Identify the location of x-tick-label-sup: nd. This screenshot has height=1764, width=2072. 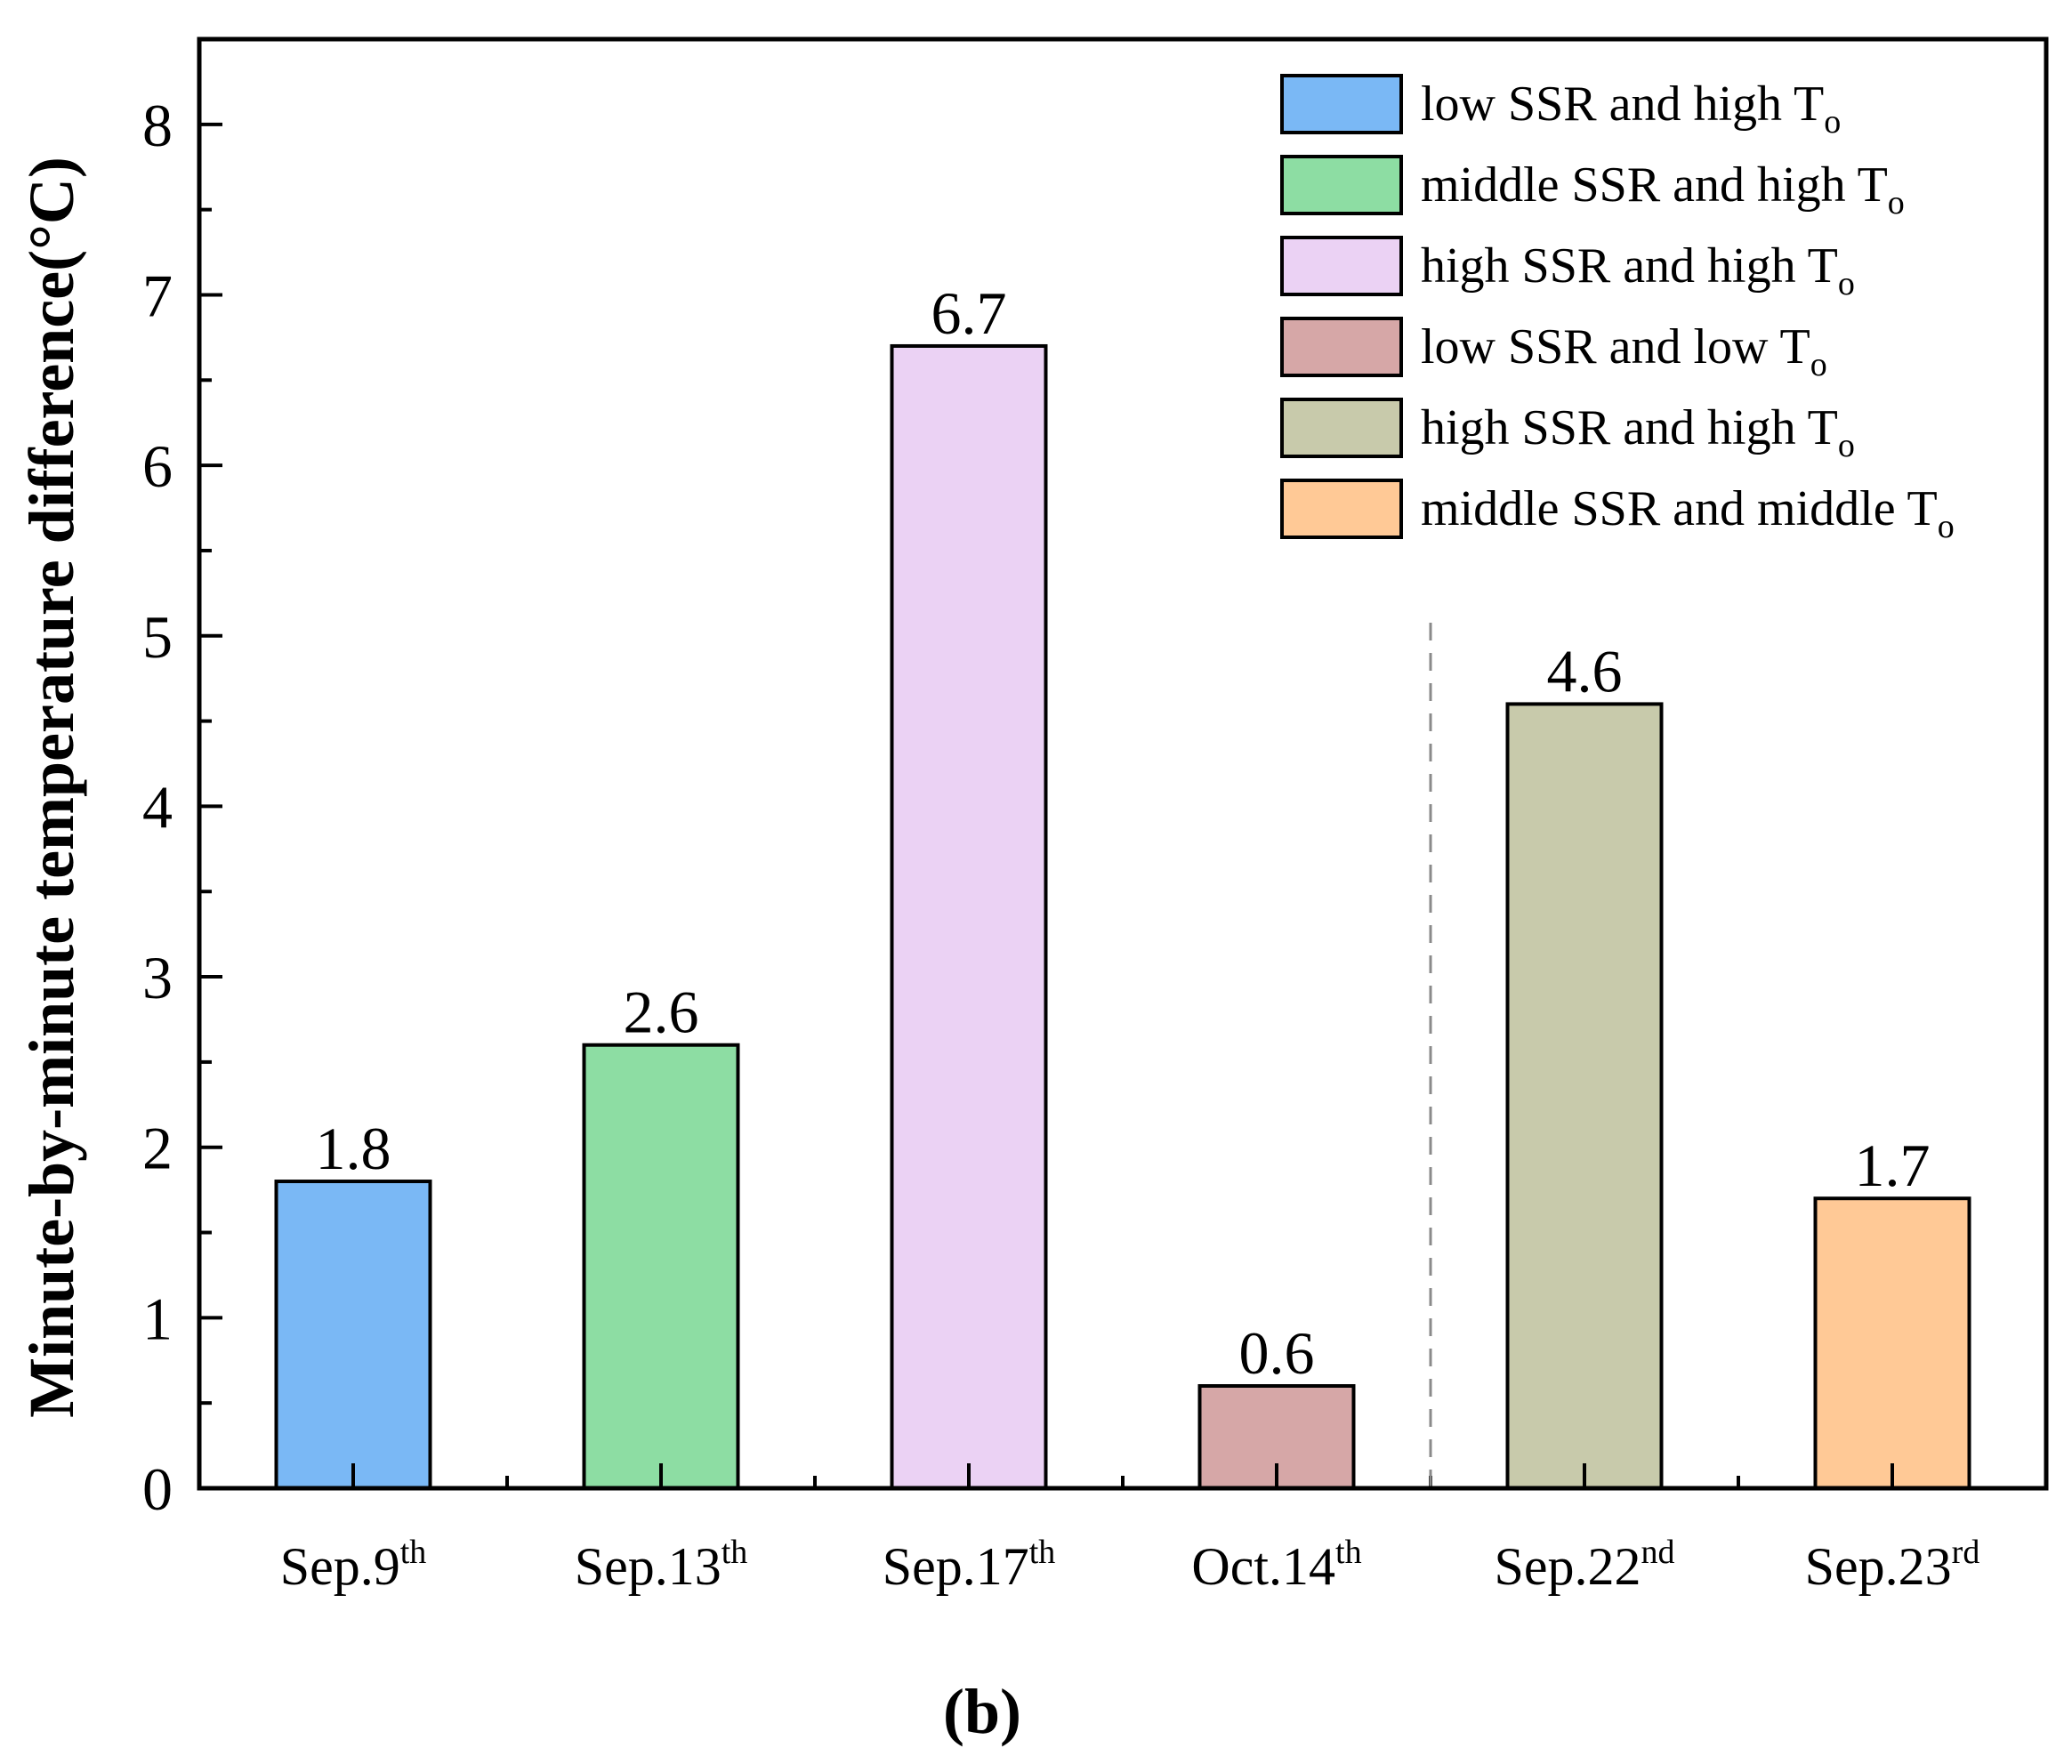
(1658, 1552).